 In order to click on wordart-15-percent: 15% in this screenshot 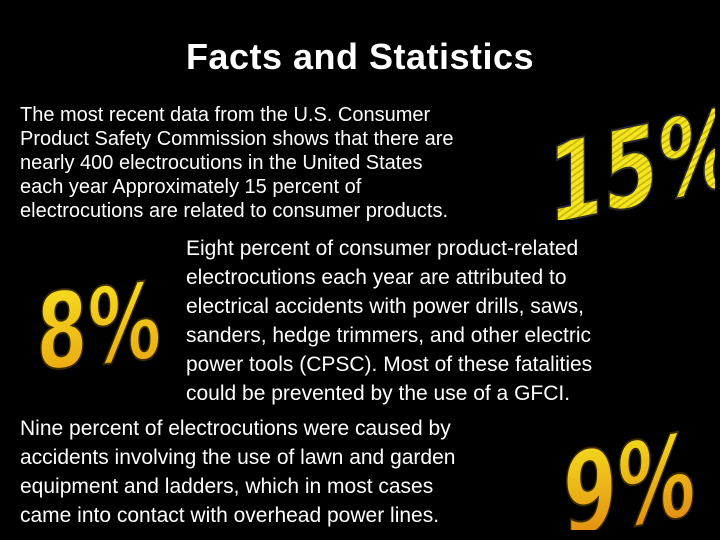, I will do `click(631, 150)`.